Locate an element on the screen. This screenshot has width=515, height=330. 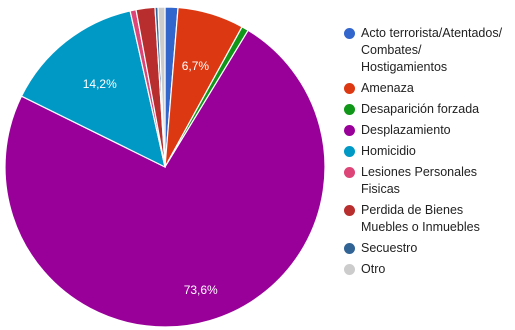
legend-label: Desplazamiento is located at coordinates (406, 130).